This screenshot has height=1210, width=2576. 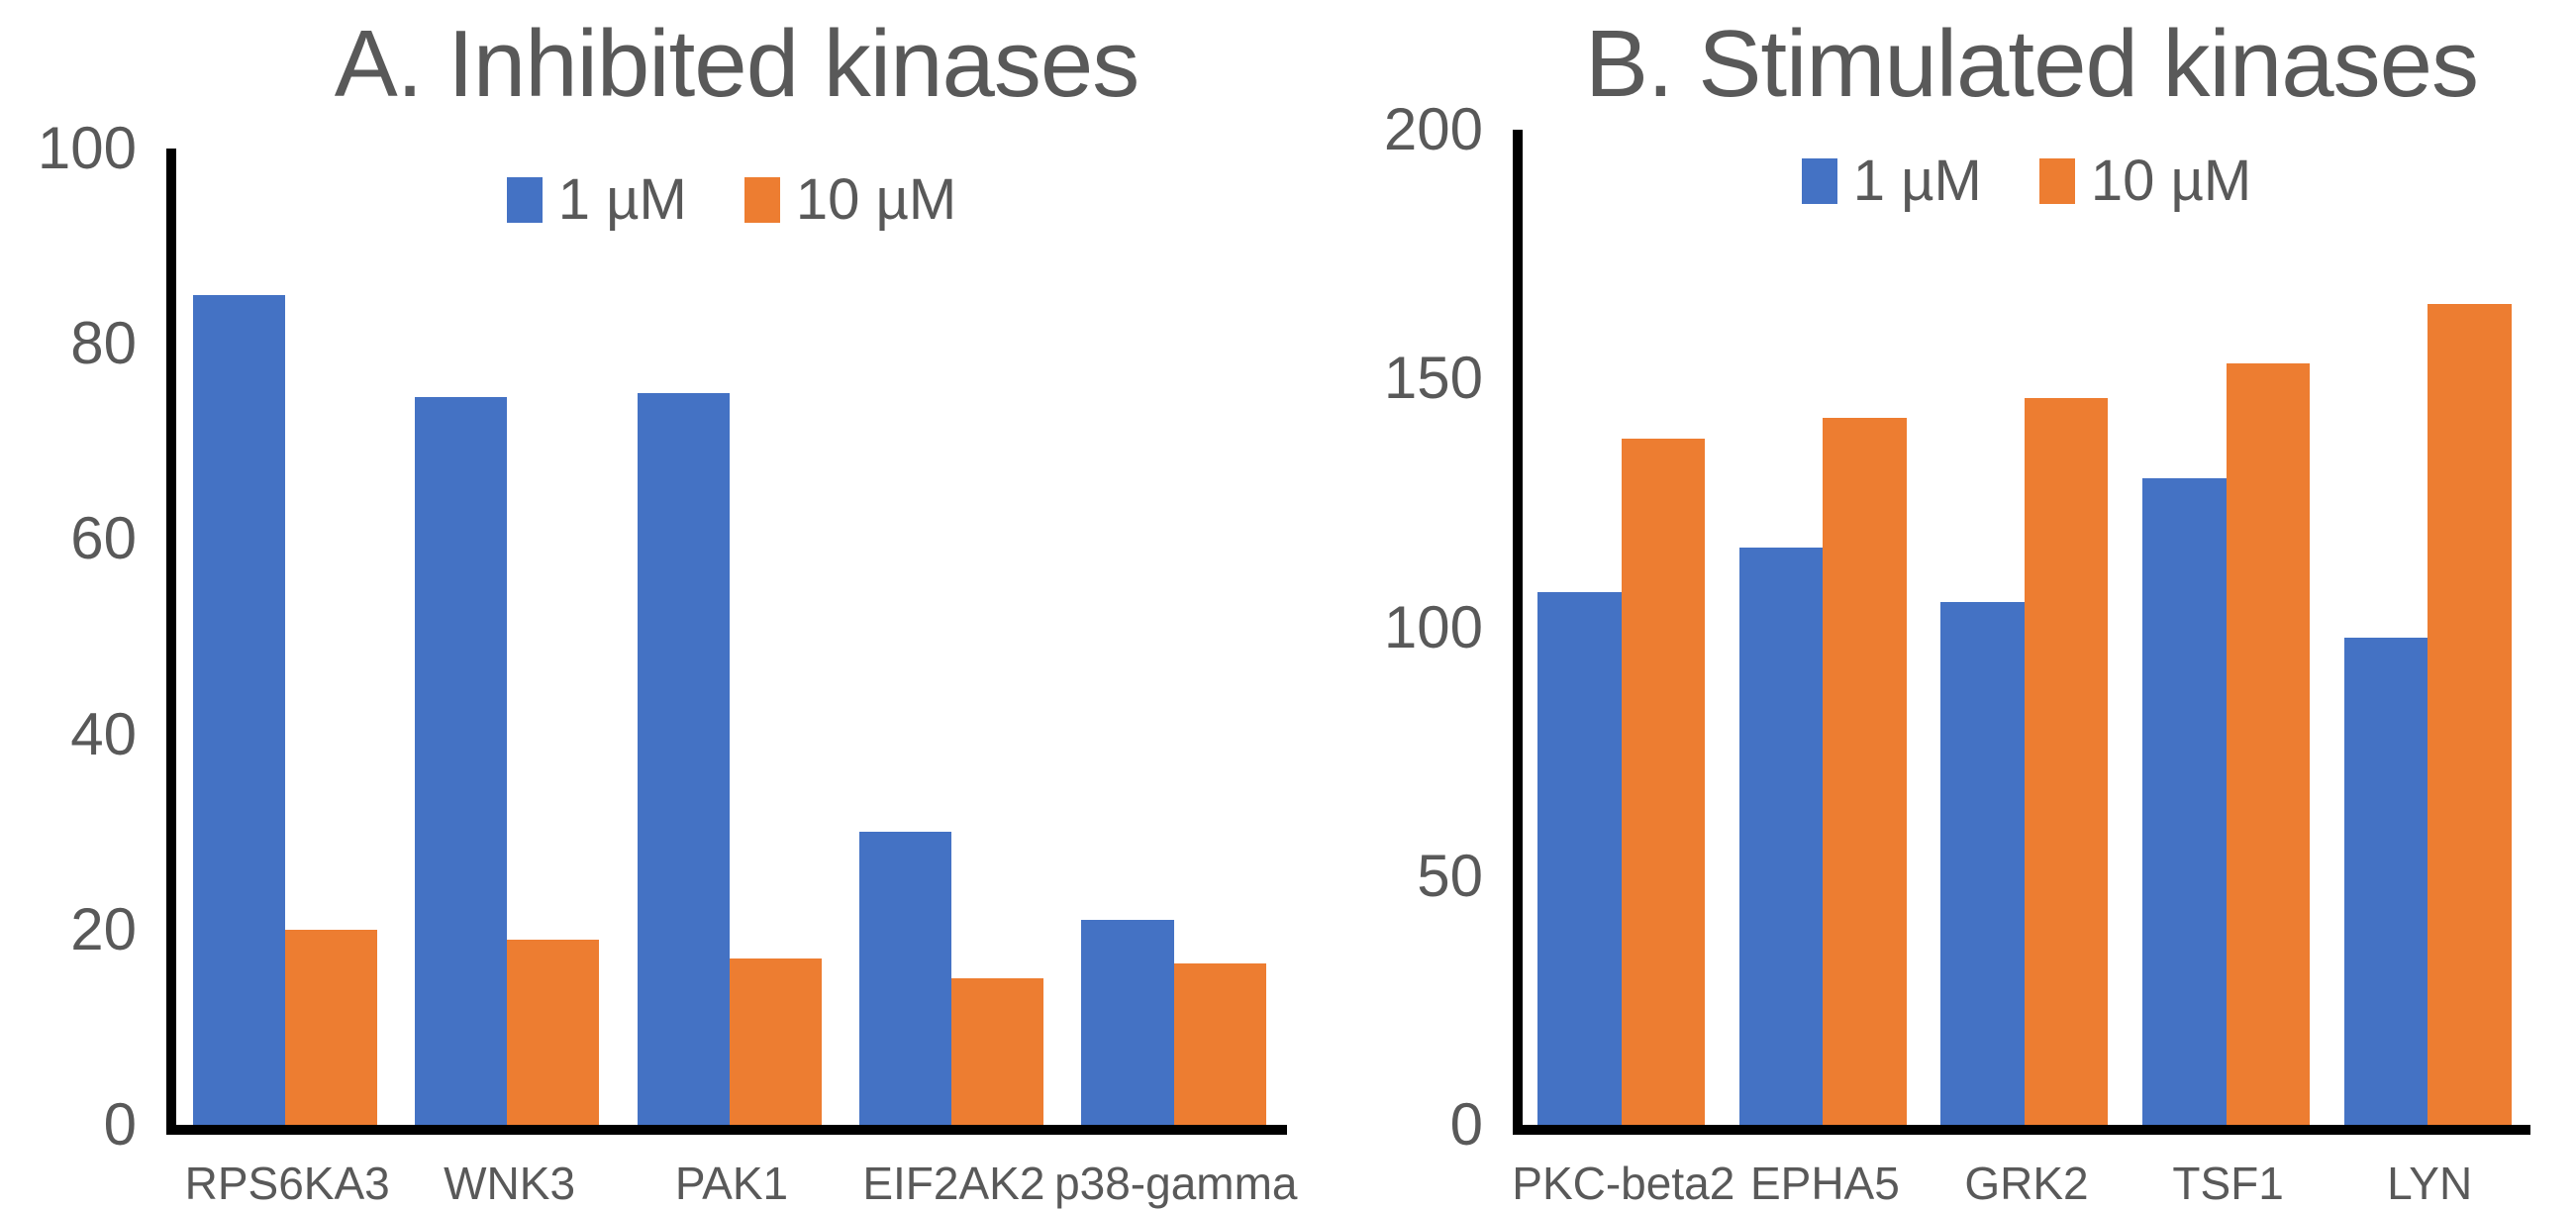 I want to click on bar-LYN-10uM, so click(x=2469, y=714).